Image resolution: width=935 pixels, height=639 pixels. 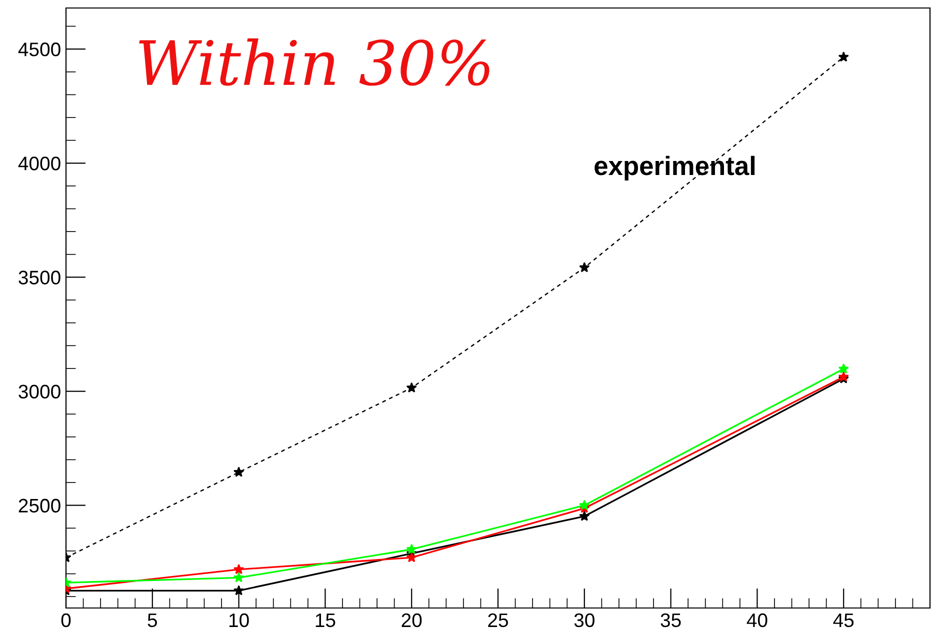 I want to click on x-tick-label: 20, so click(x=412, y=620).